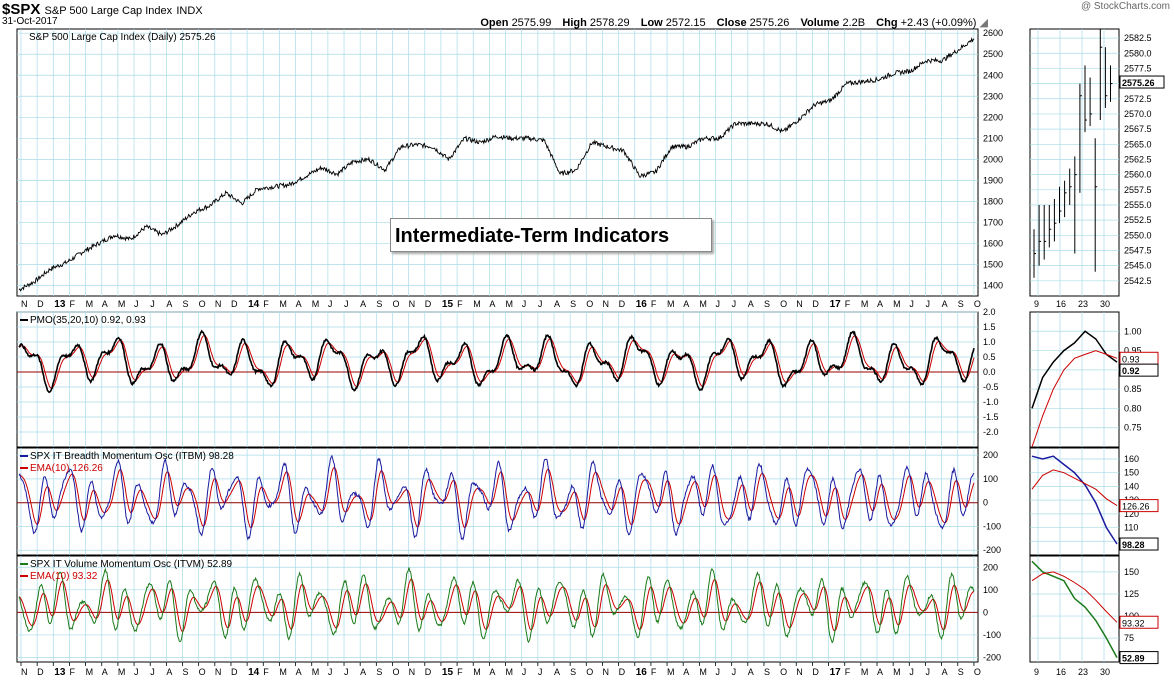 This screenshot has width=1174, height=680. What do you see at coordinates (1133, 659) in the screenshot?
I see `last-value-label: 52.89` at bounding box center [1133, 659].